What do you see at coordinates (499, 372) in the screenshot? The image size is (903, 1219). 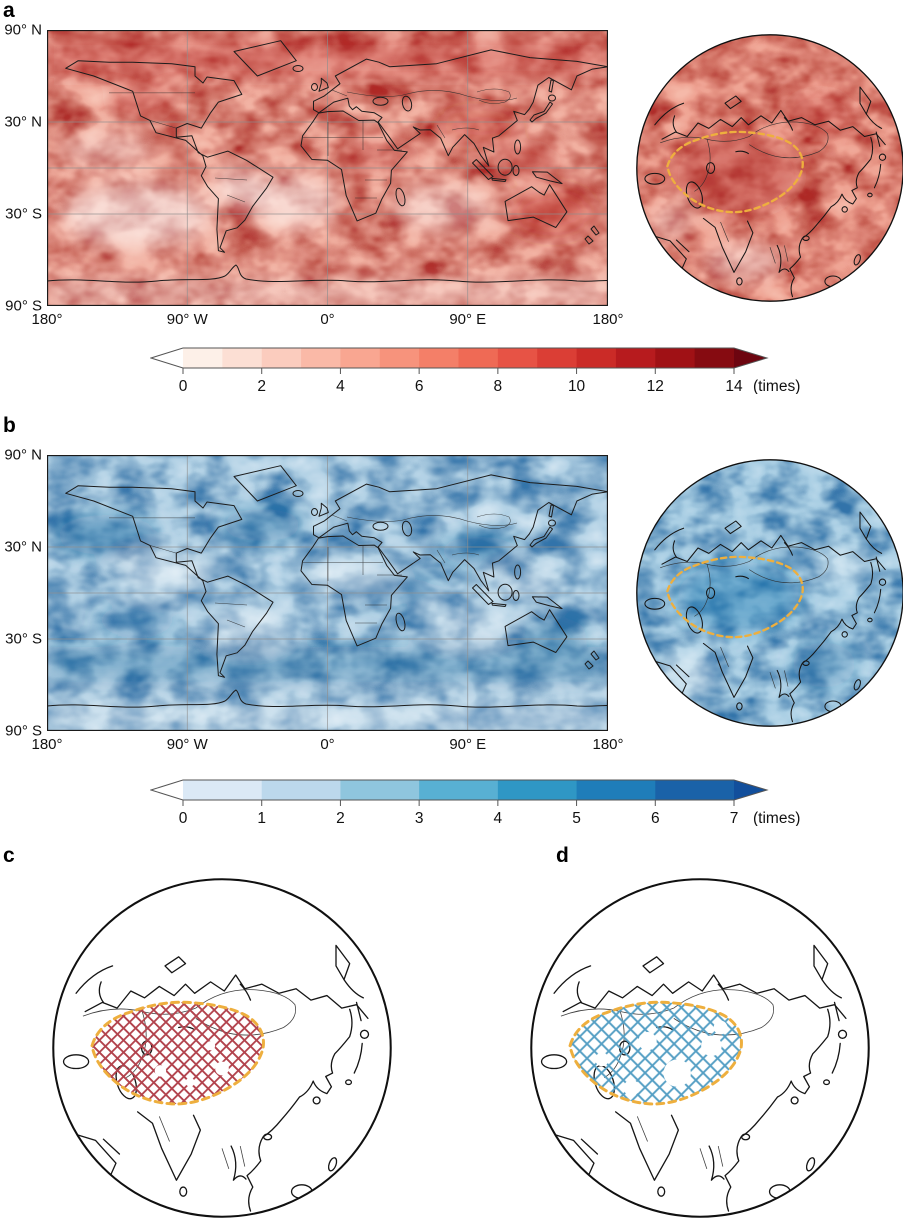 I see `panel-a-colorbar: 0 2 4 6 8 10 12 14 (times)` at bounding box center [499, 372].